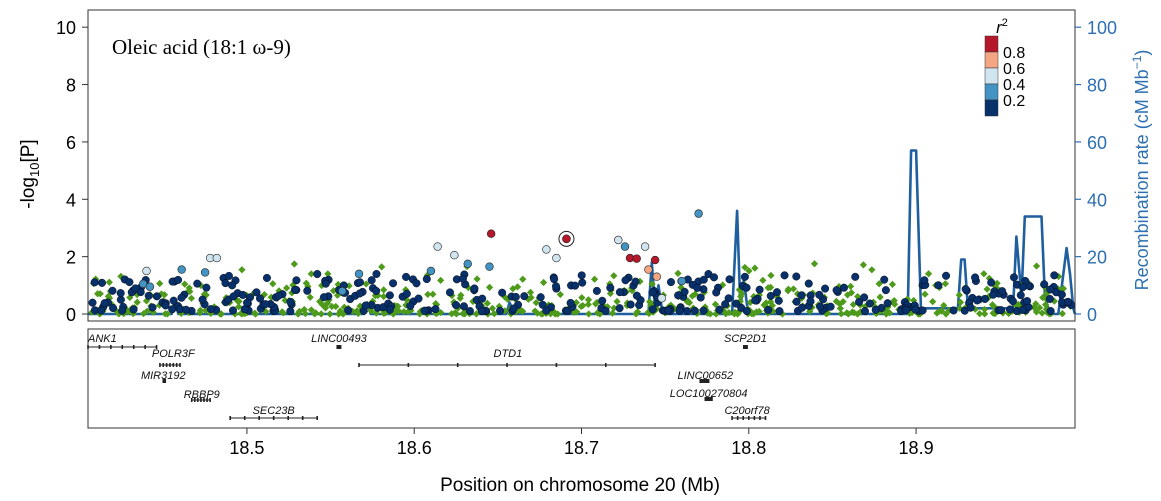  I want to click on gene-label: LOC100270804, so click(709, 394).